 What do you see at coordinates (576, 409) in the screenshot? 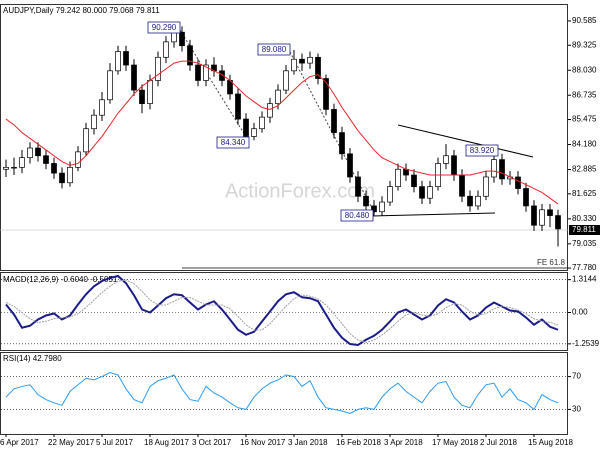
I see `y-tick-label: 30` at bounding box center [576, 409].